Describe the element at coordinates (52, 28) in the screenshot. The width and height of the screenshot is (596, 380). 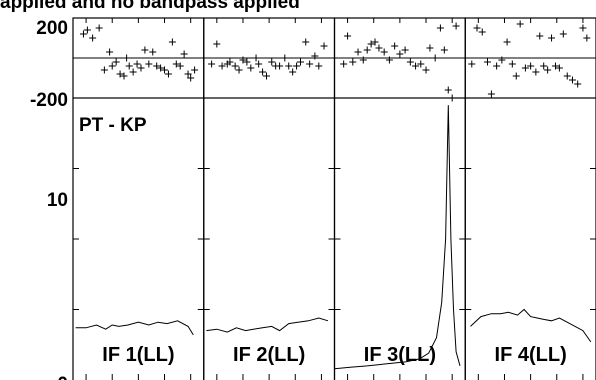
I see `phase-top-tick-label: 200` at that location.